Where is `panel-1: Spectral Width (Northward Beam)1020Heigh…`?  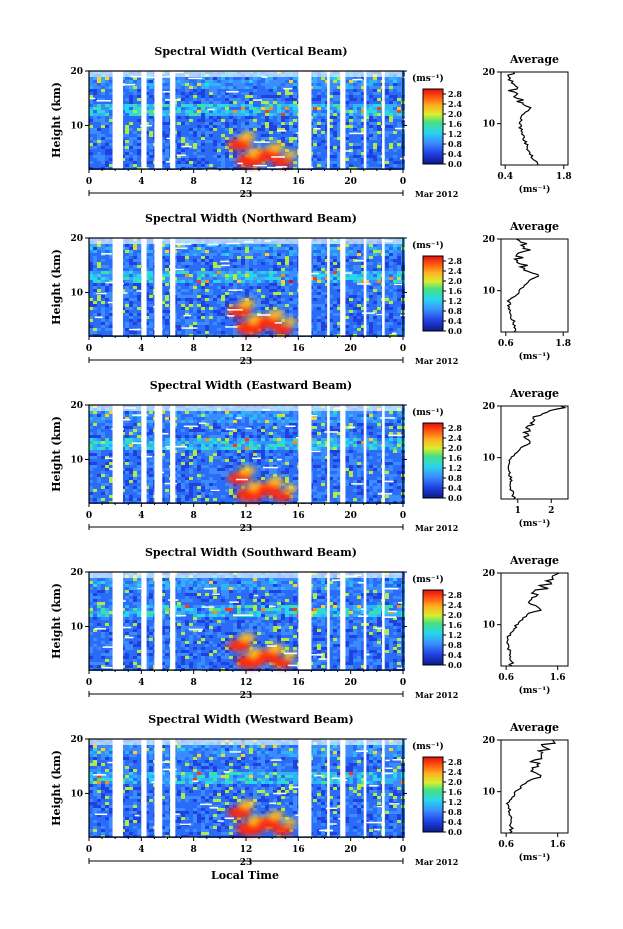 panel-1: Spectral Width (Northward Beam)1020Heigh… is located at coordinates (310, 289).